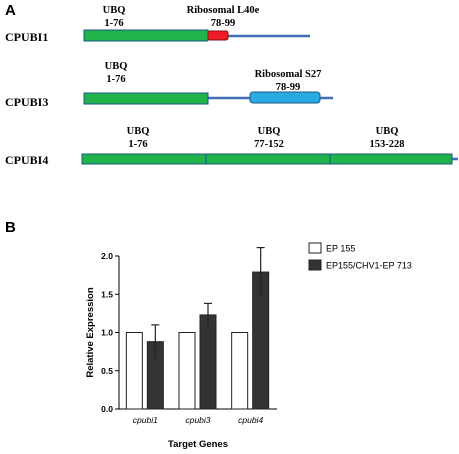 The width and height of the screenshot is (459, 454). I want to click on domain-label-cpubi3-s27: Ribosomal S27 78-99, so click(288, 81).